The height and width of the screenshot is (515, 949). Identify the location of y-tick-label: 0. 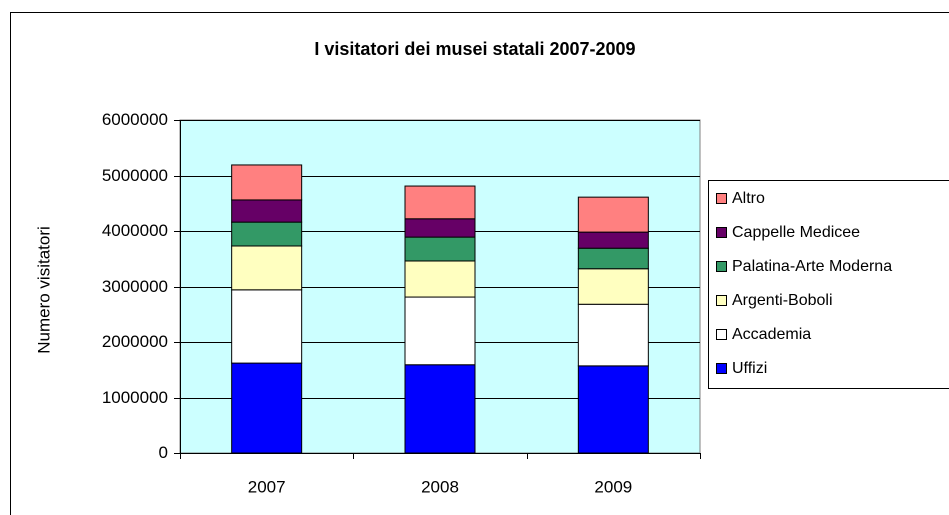
(163, 452).